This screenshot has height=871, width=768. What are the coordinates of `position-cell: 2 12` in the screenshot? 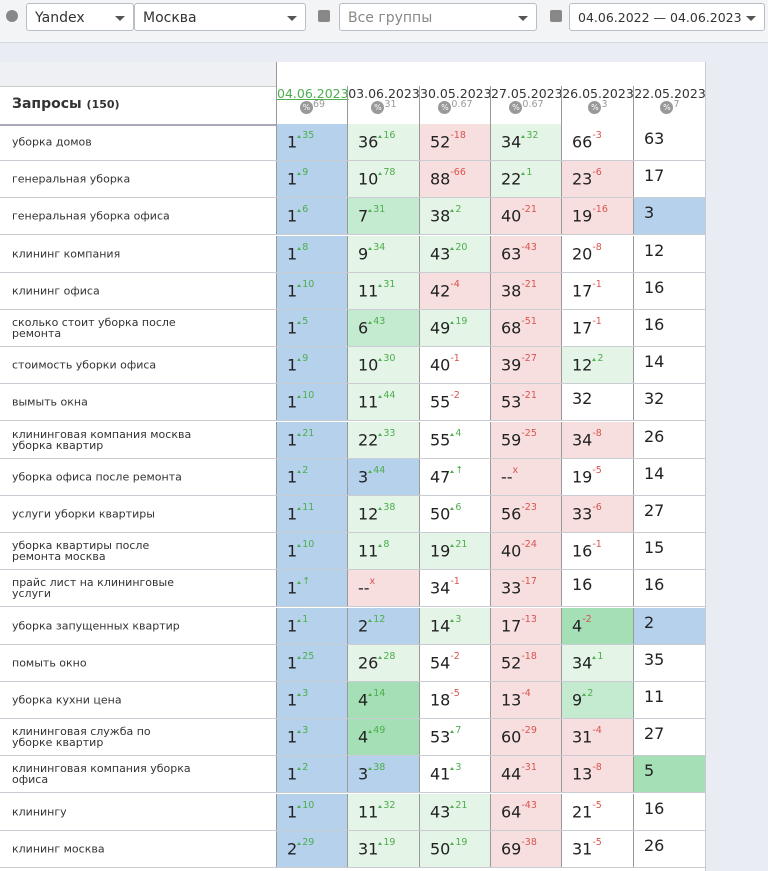 It's located at (383, 625).